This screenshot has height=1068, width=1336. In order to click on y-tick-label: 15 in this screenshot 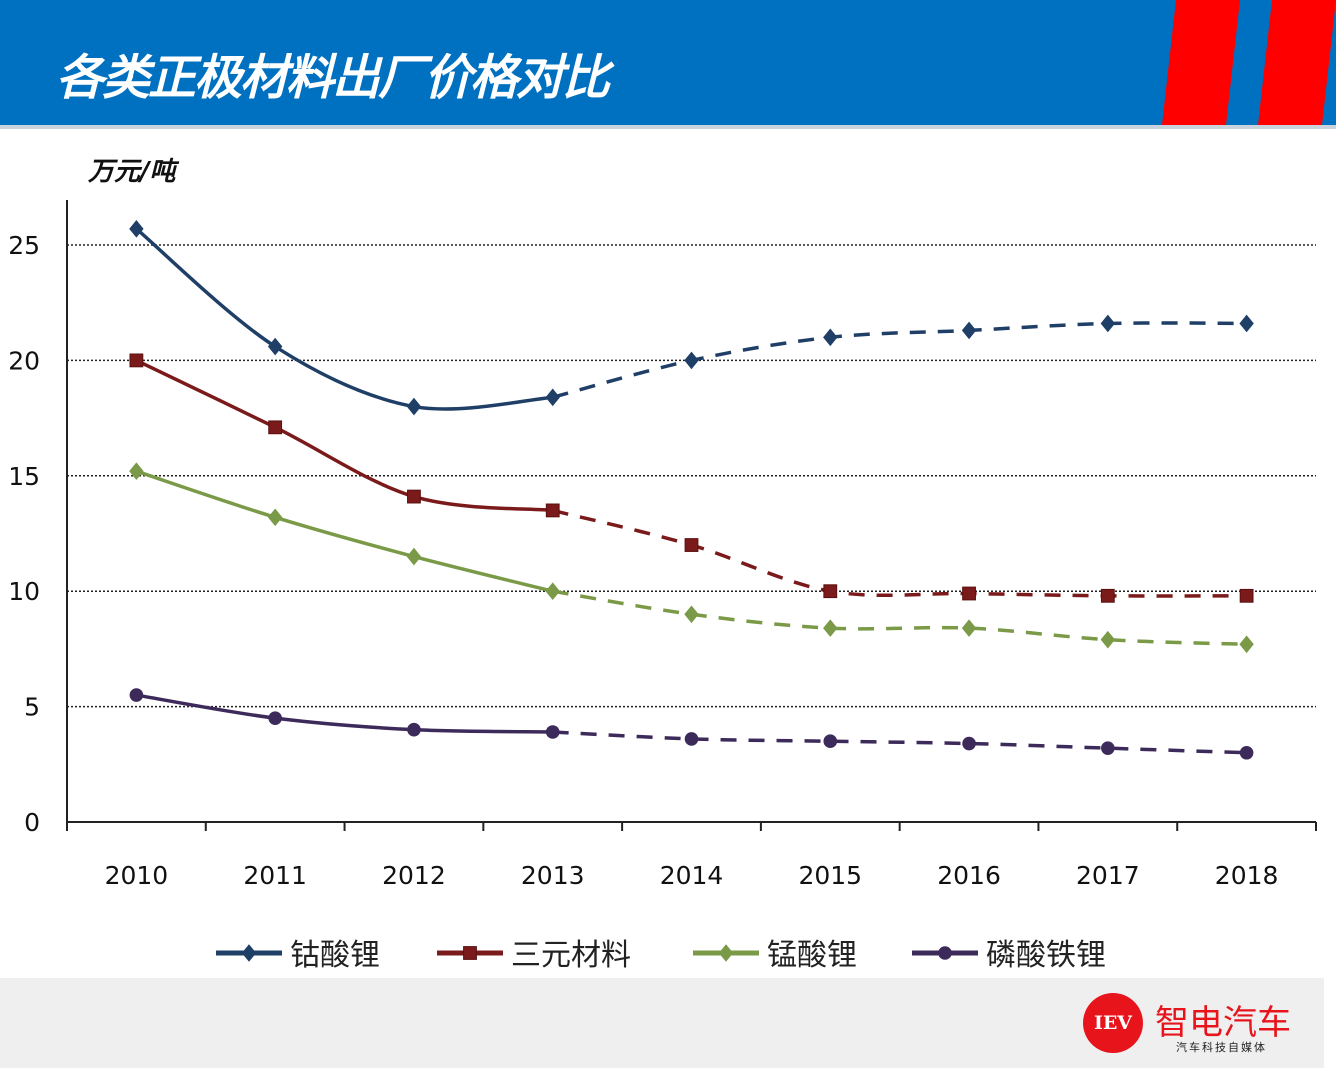, I will do `click(24, 476)`.